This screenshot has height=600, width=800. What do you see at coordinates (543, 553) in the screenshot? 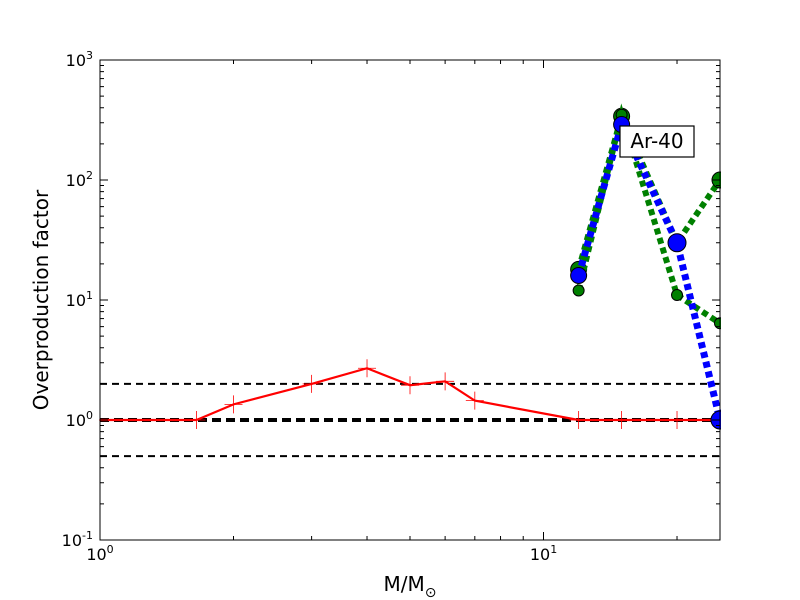
I see `x-tick-label-1: 10¹` at bounding box center [543, 553].